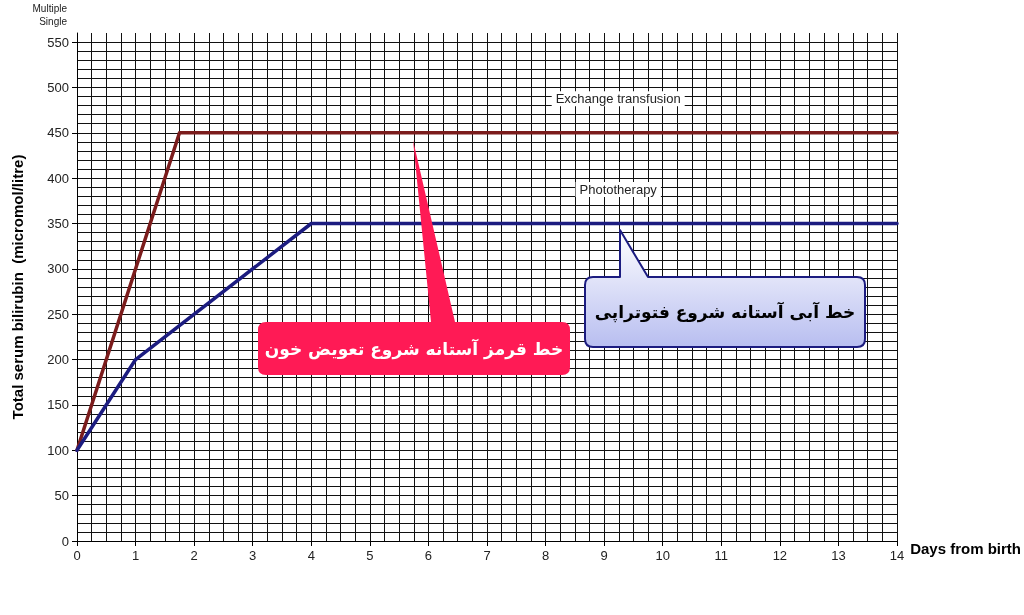 The height and width of the screenshot is (615, 1024). Describe the element at coordinates (545, 555) in the screenshot. I see `x-tick-label: 8` at that location.